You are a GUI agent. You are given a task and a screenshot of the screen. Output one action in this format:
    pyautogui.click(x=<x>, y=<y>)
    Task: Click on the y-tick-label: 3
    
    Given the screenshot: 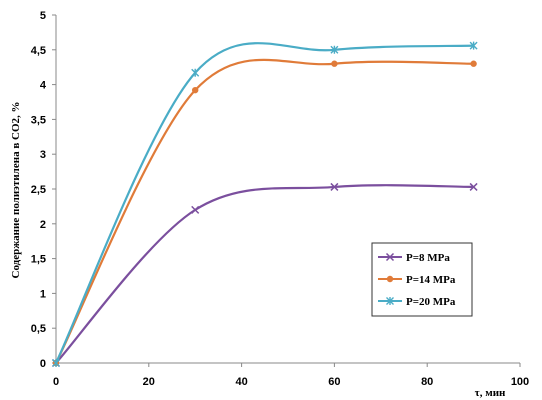 What is the action you would take?
    pyautogui.click(x=43, y=155)
    